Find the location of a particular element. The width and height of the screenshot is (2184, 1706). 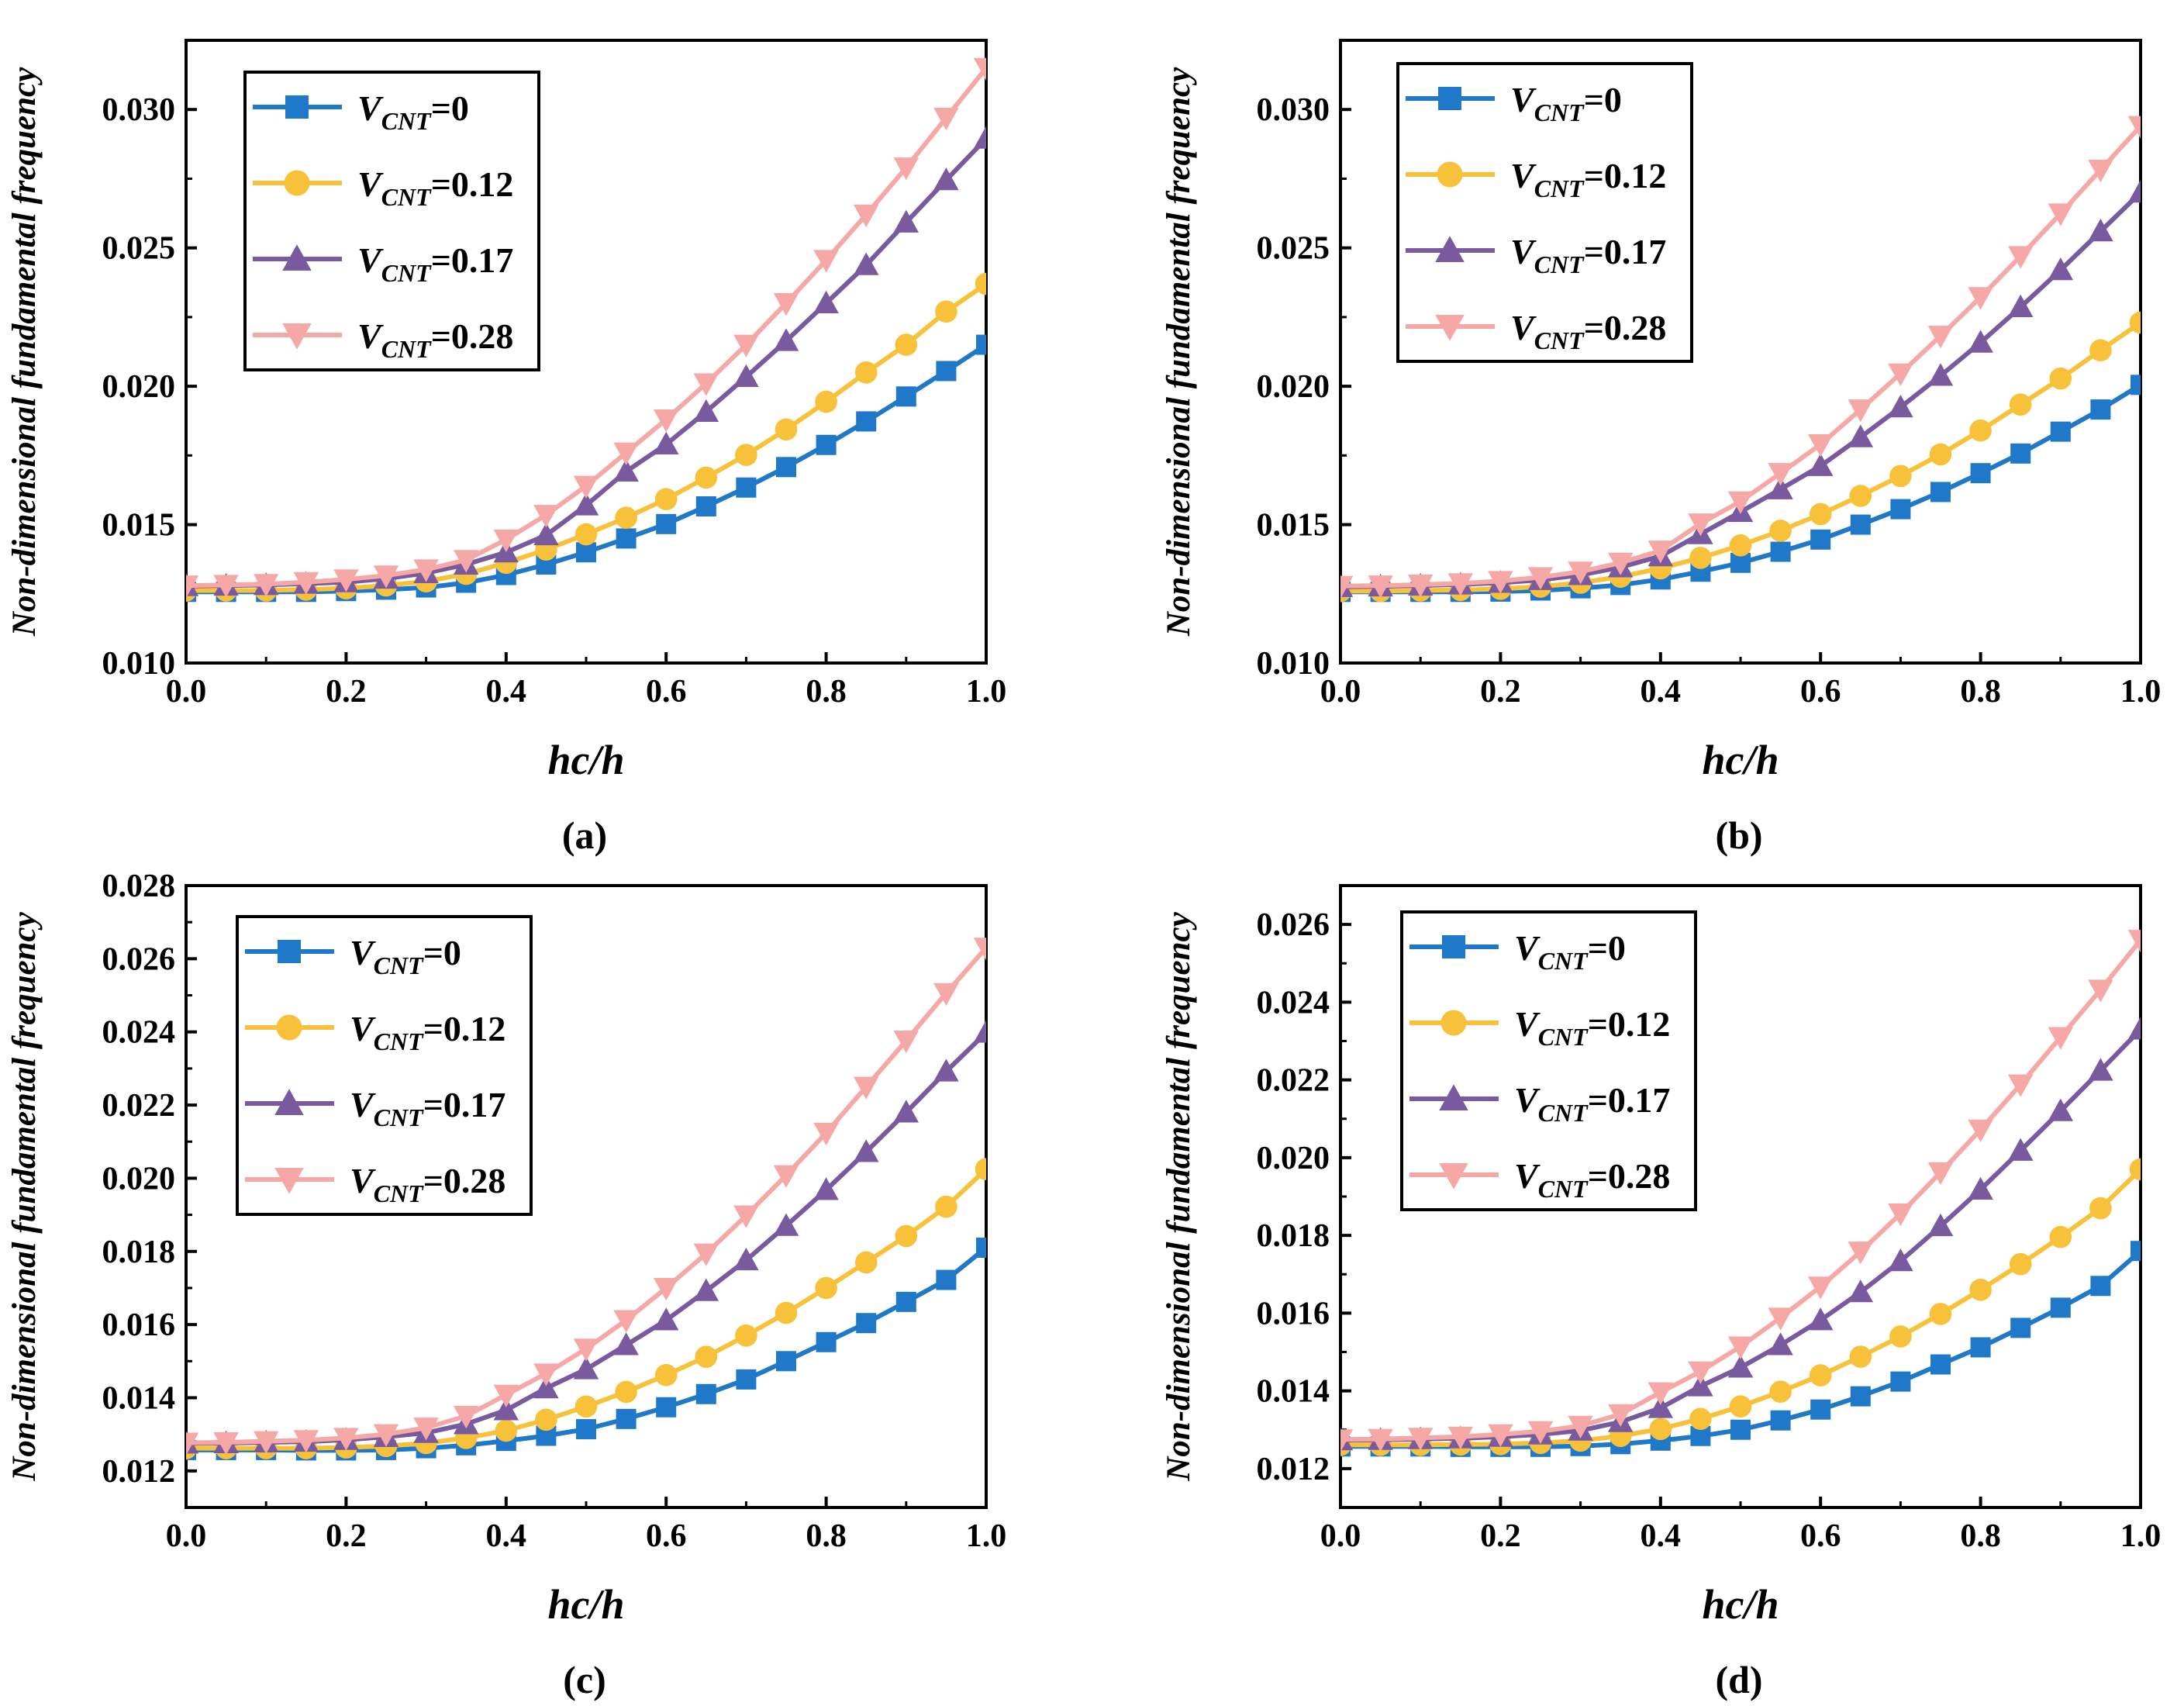

y-tick-label: 0.030 is located at coordinates (139, 110).